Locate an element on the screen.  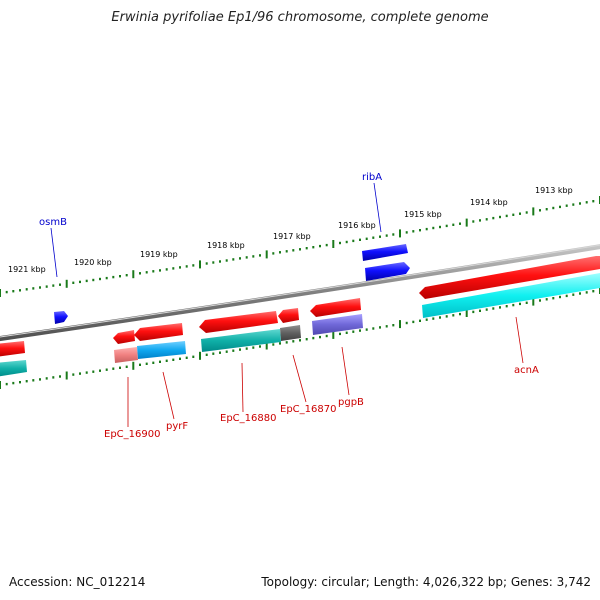
label-EpC_16900: EpC_16900 is located at coordinates (132, 434).